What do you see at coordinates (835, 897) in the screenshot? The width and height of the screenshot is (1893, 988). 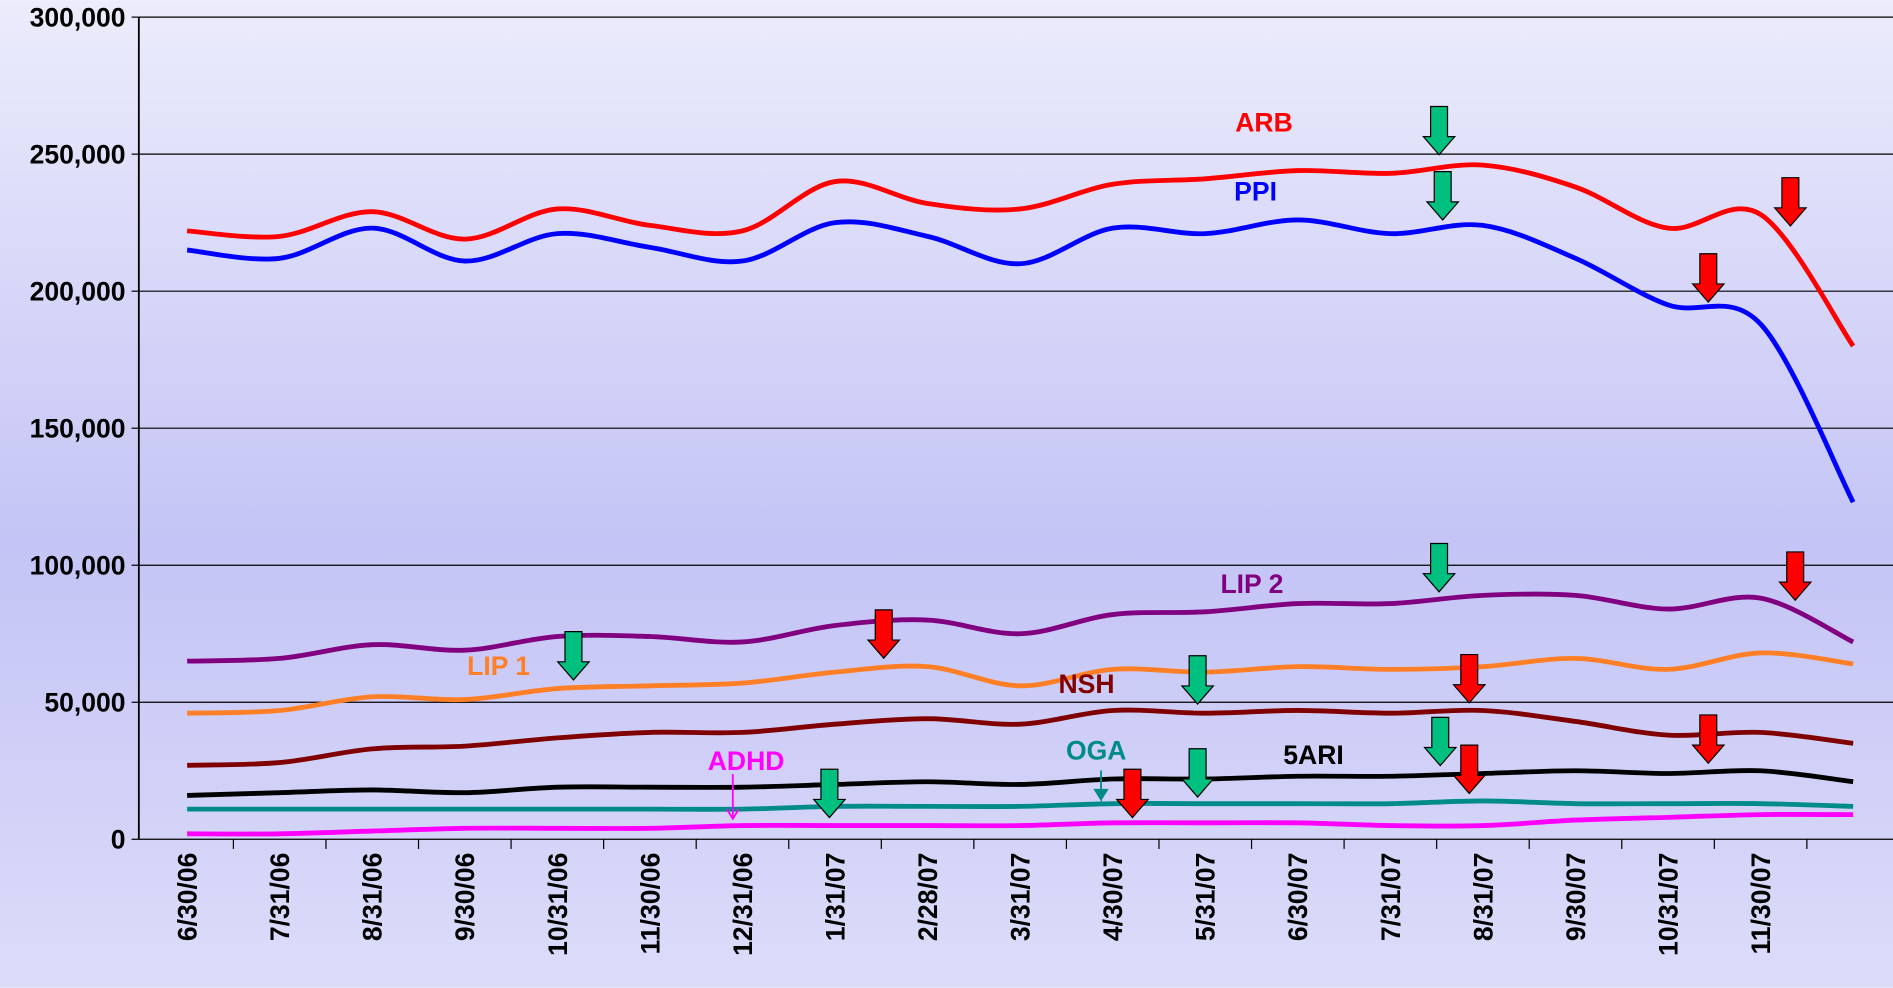 I see `x-tick-label: 1/31/07` at bounding box center [835, 897].